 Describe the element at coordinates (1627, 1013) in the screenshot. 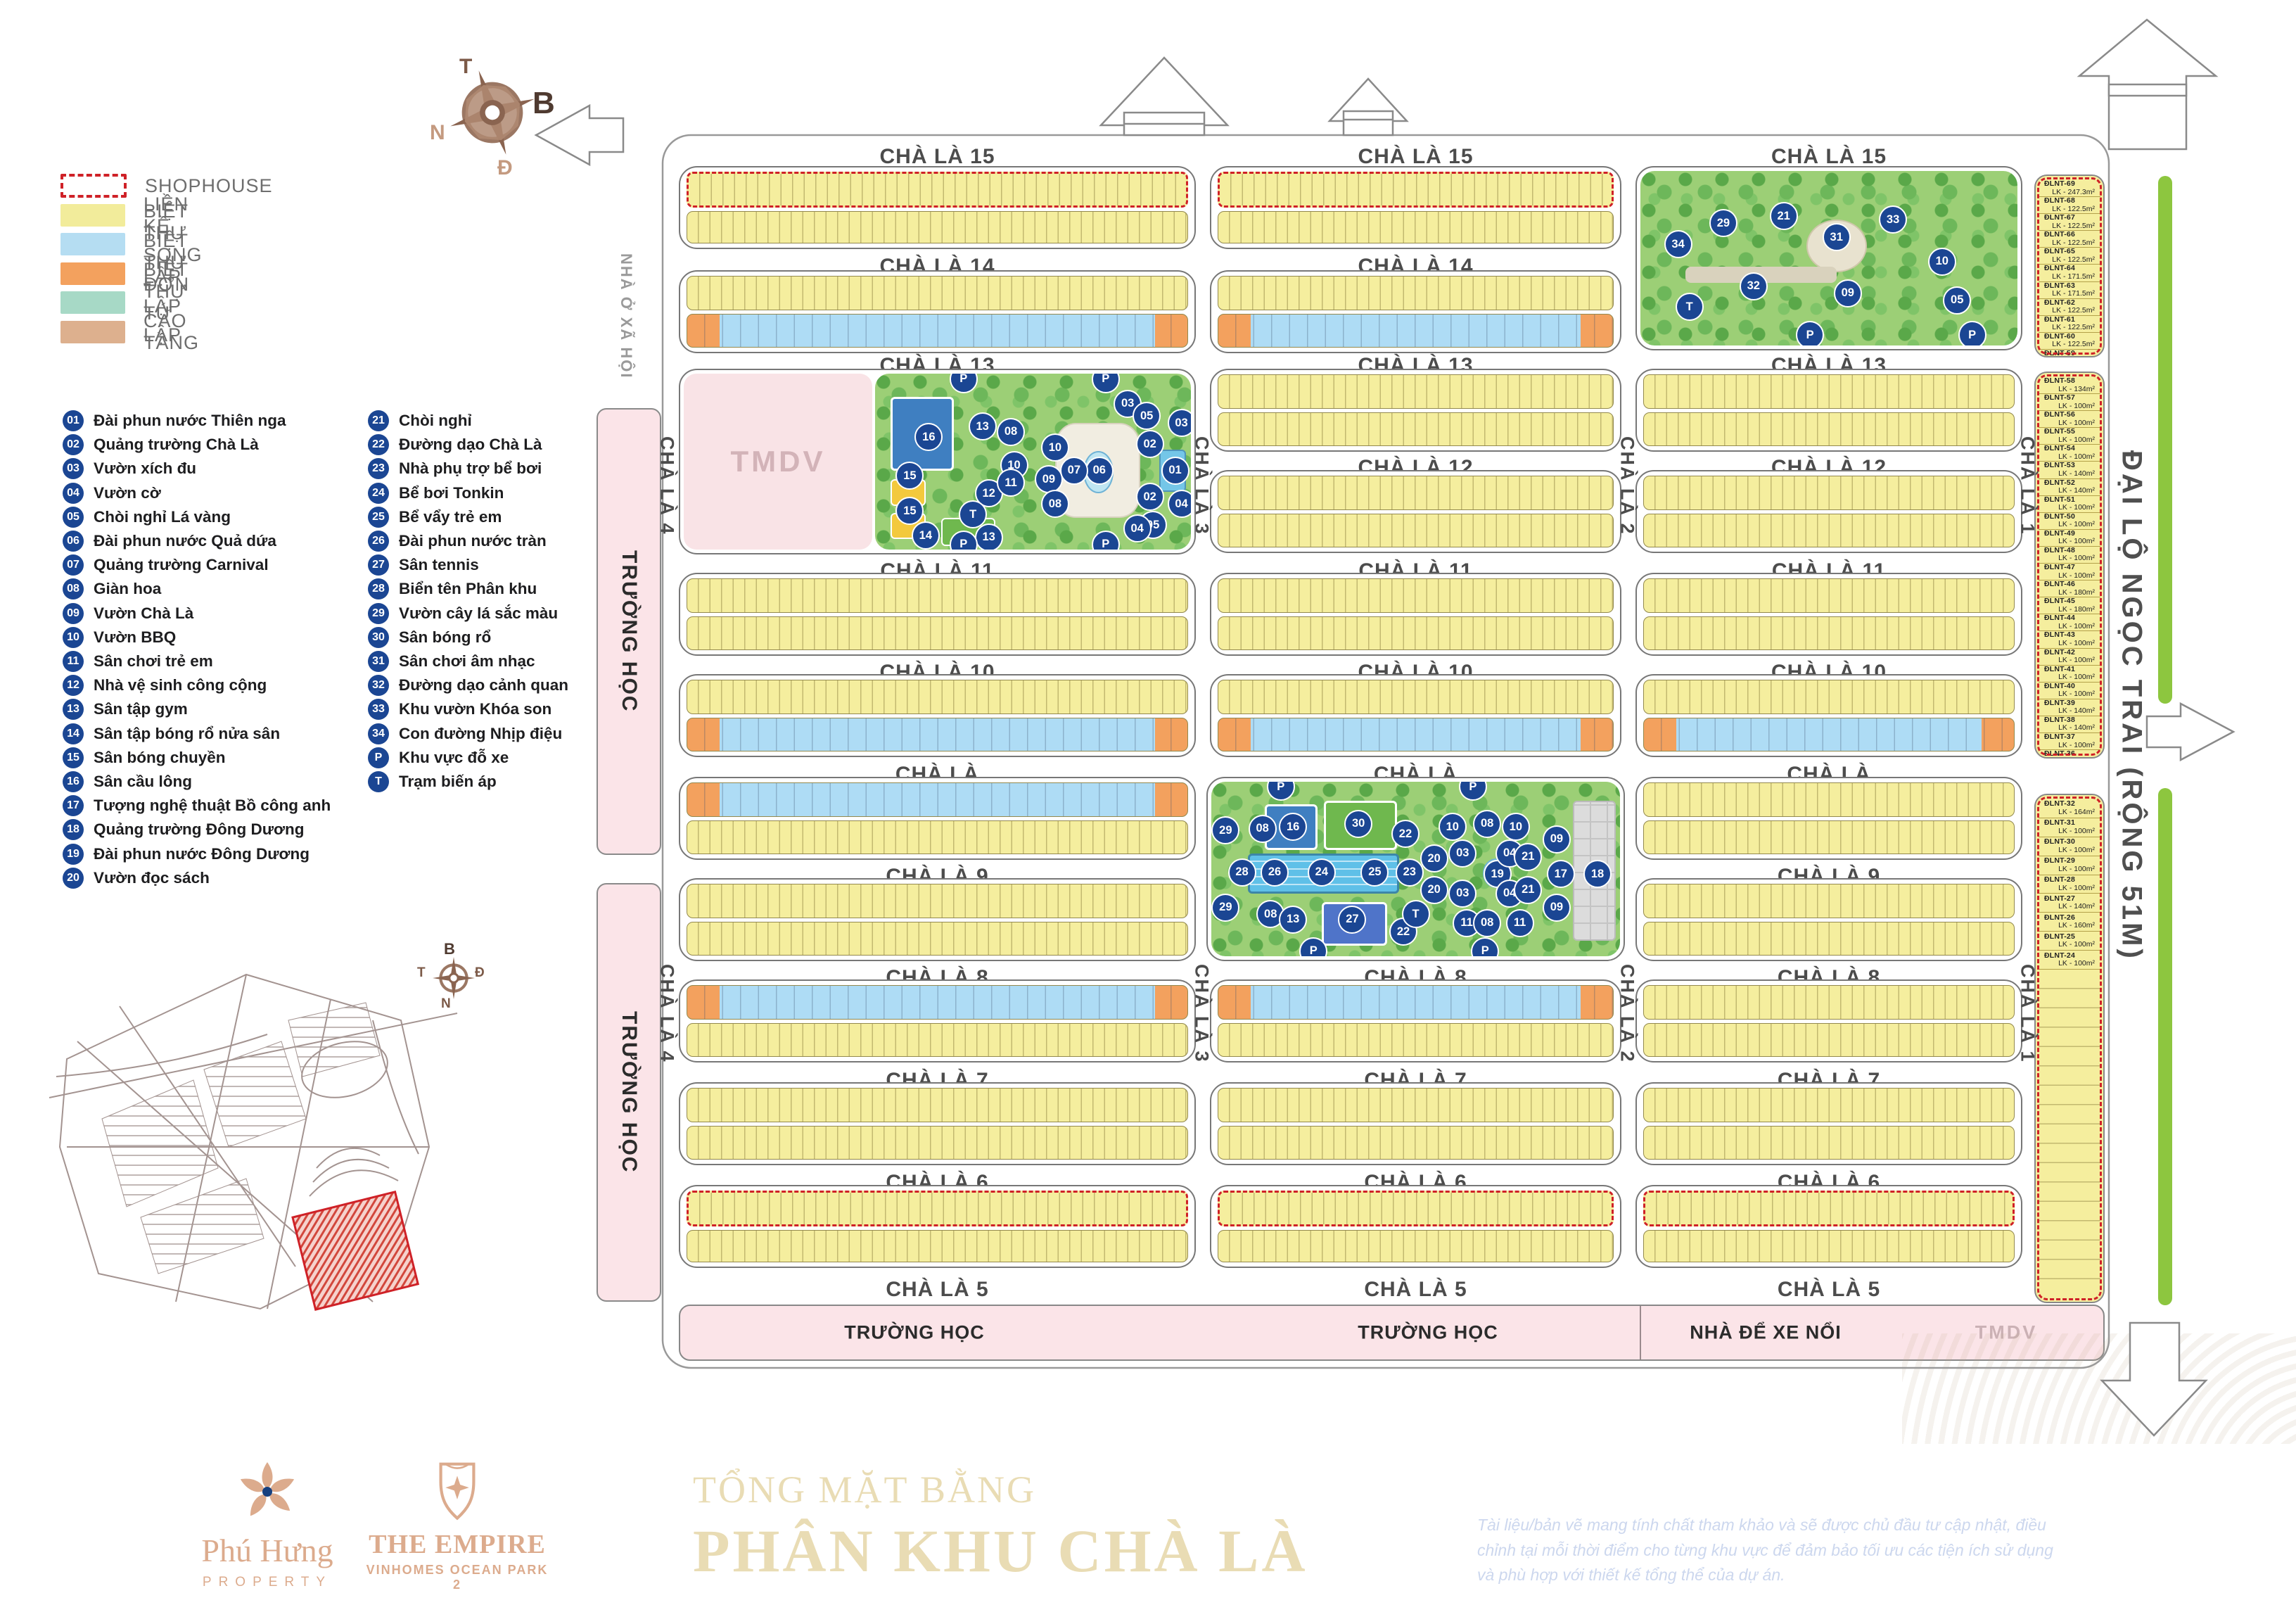

I see `street-label: CHÀ LÀ 2` at that location.